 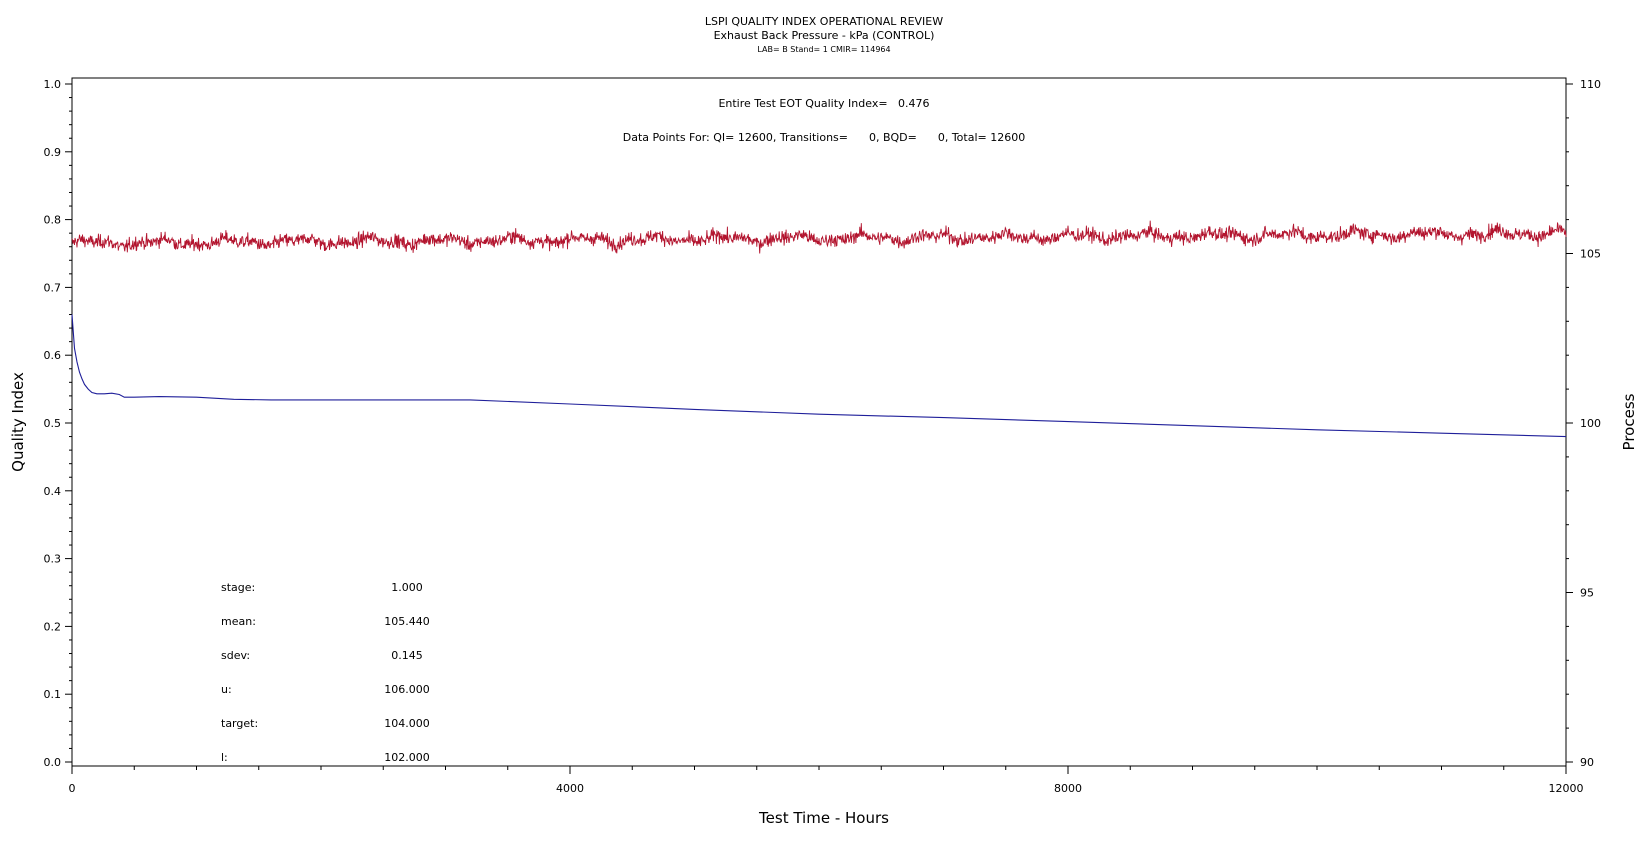 What do you see at coordinates (235, 655) in the screenshot?
I see `stat-label: sdev:` at bounding box center [235, 655].